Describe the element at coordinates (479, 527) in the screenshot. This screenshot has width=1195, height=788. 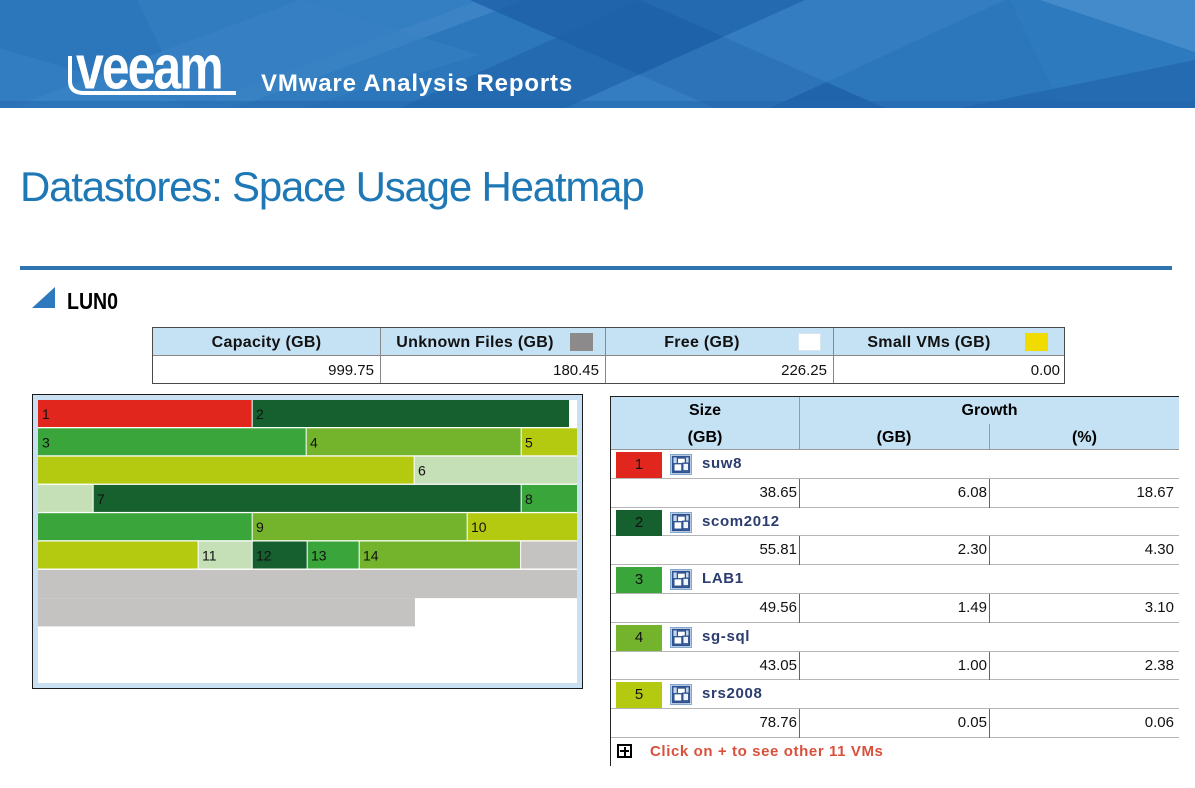
I see `svg-text: 10` at that location.